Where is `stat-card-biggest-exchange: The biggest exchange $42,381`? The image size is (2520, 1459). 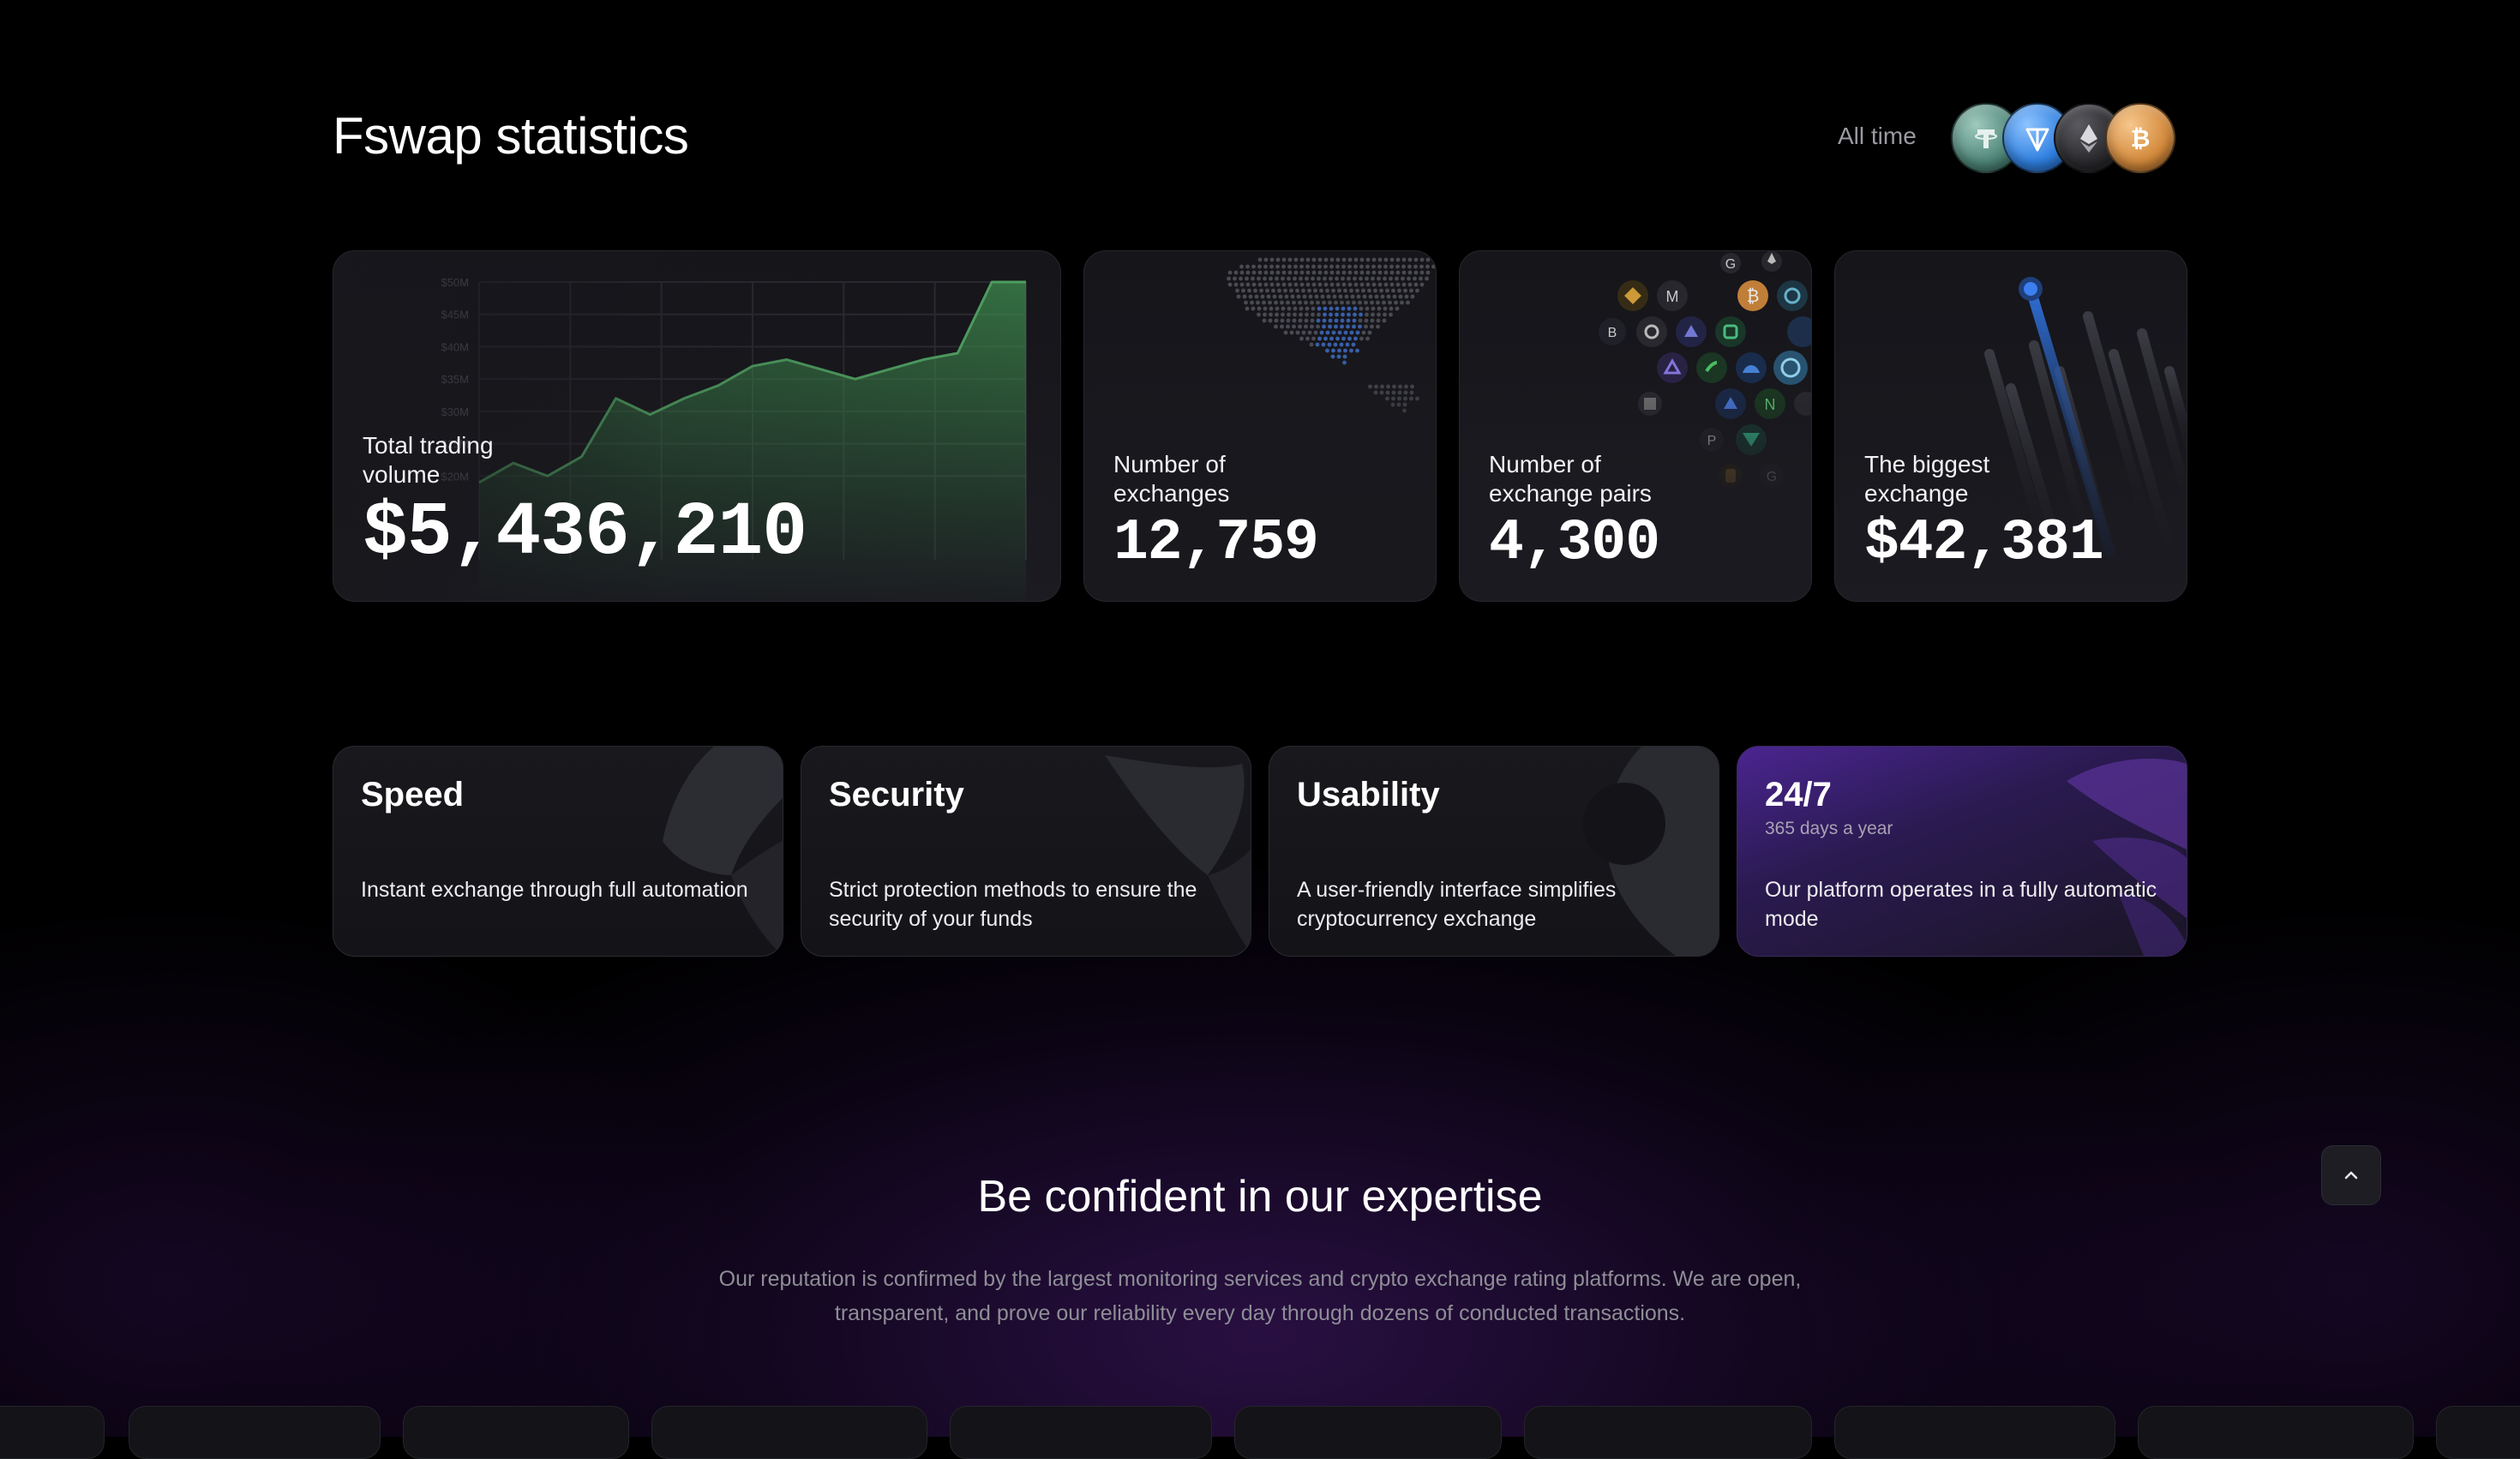 stat-card-biggest-exchange: The biggest exchange $42,381 is located at coordinates (2010, 426).